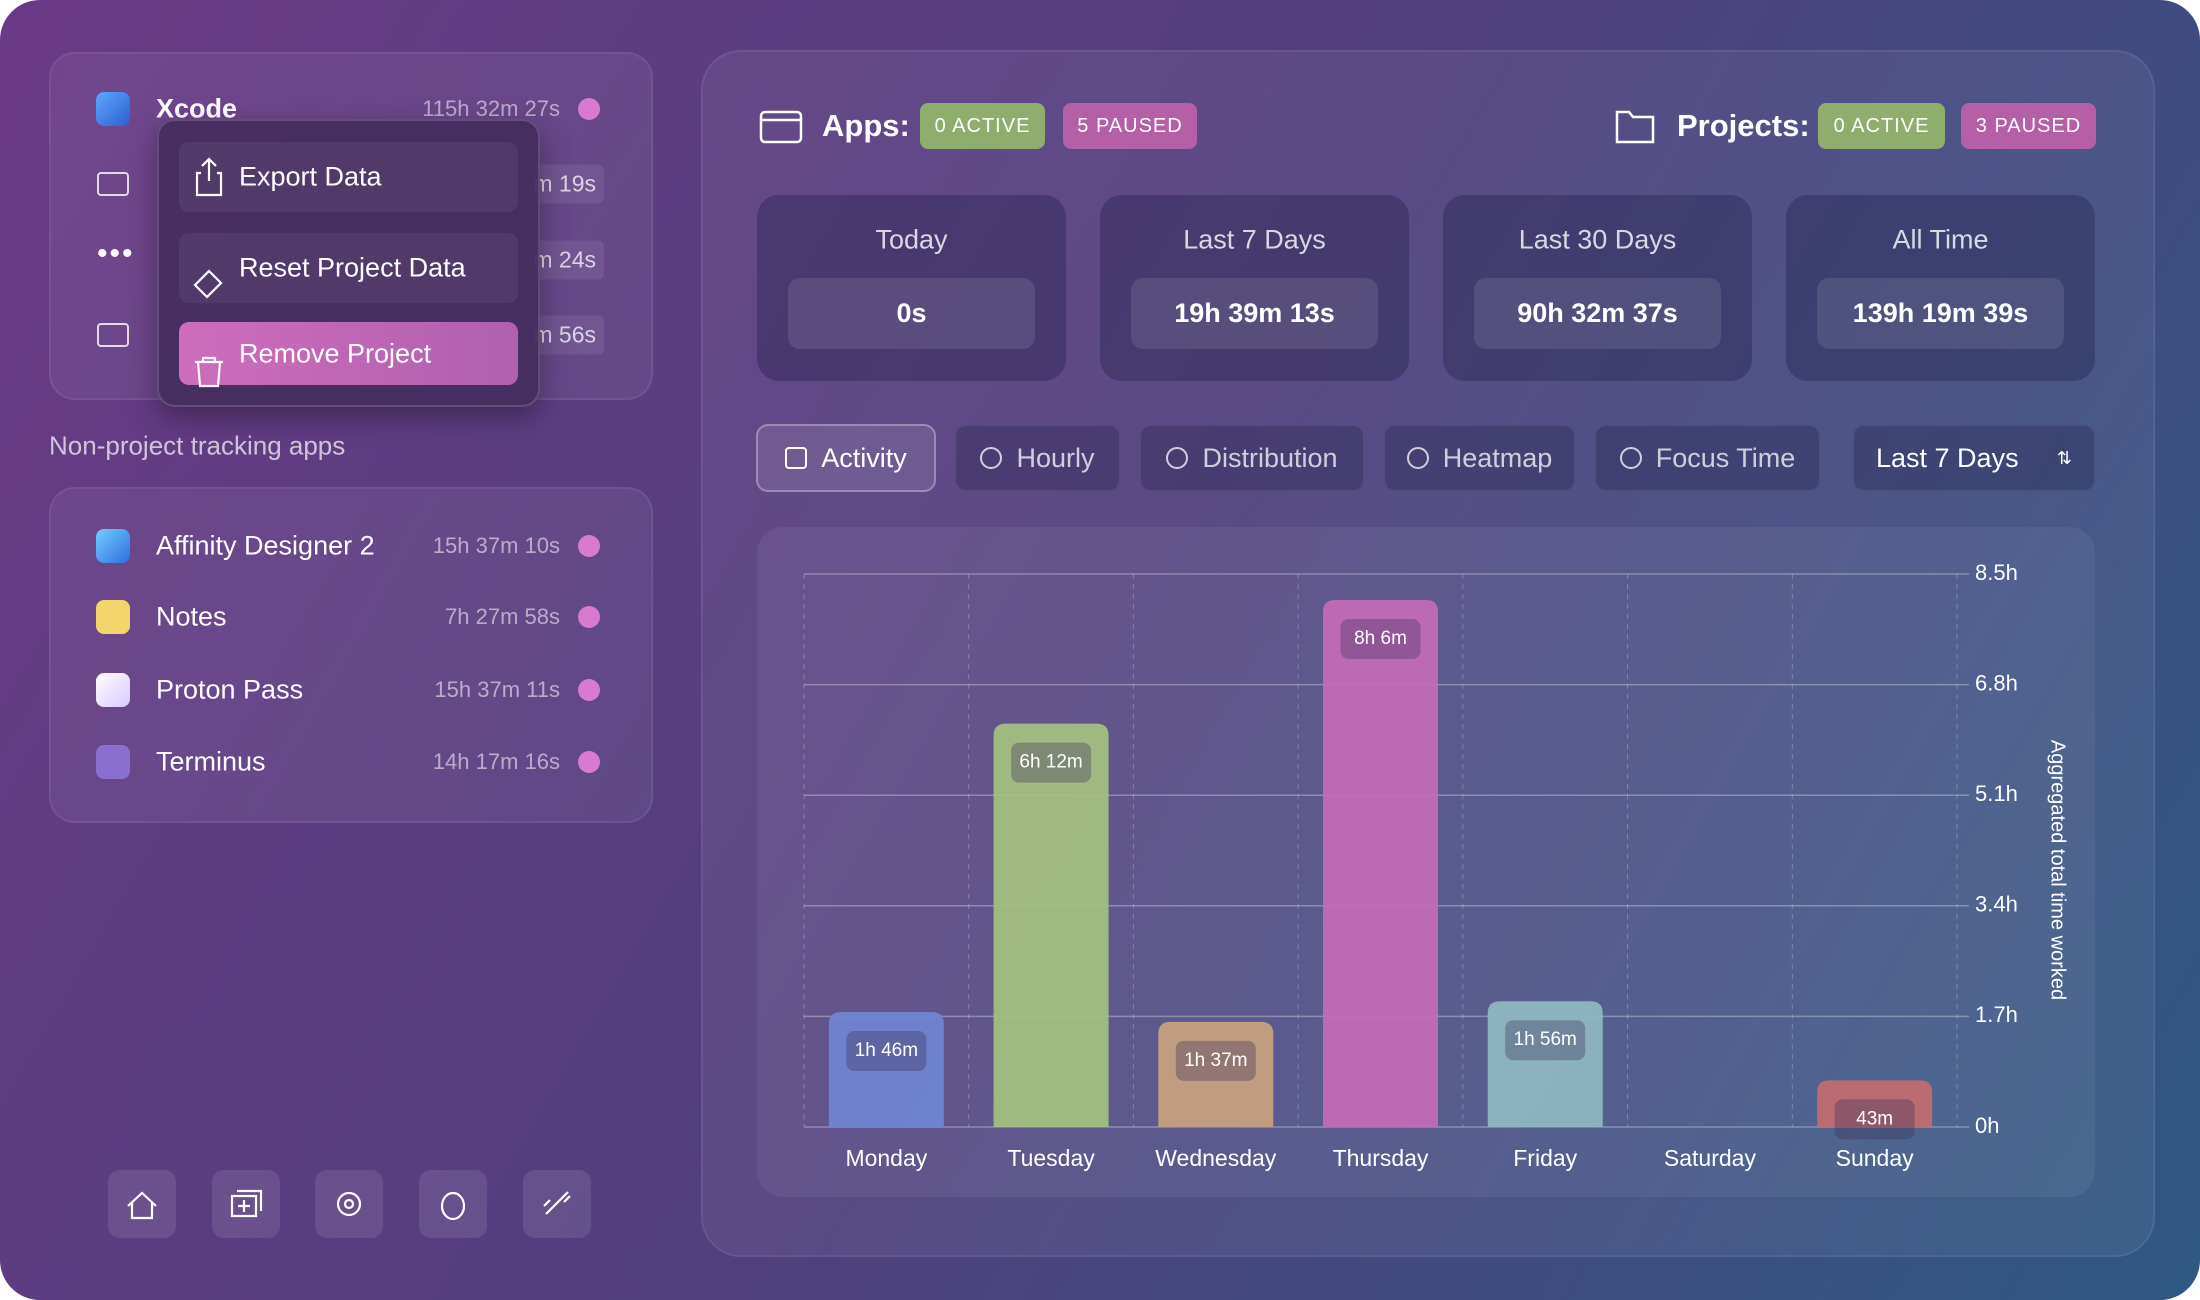  What do you see at coordinates (113, 184) in the screenshot?
I see `folder-icon` at bounding box center [113, 184].